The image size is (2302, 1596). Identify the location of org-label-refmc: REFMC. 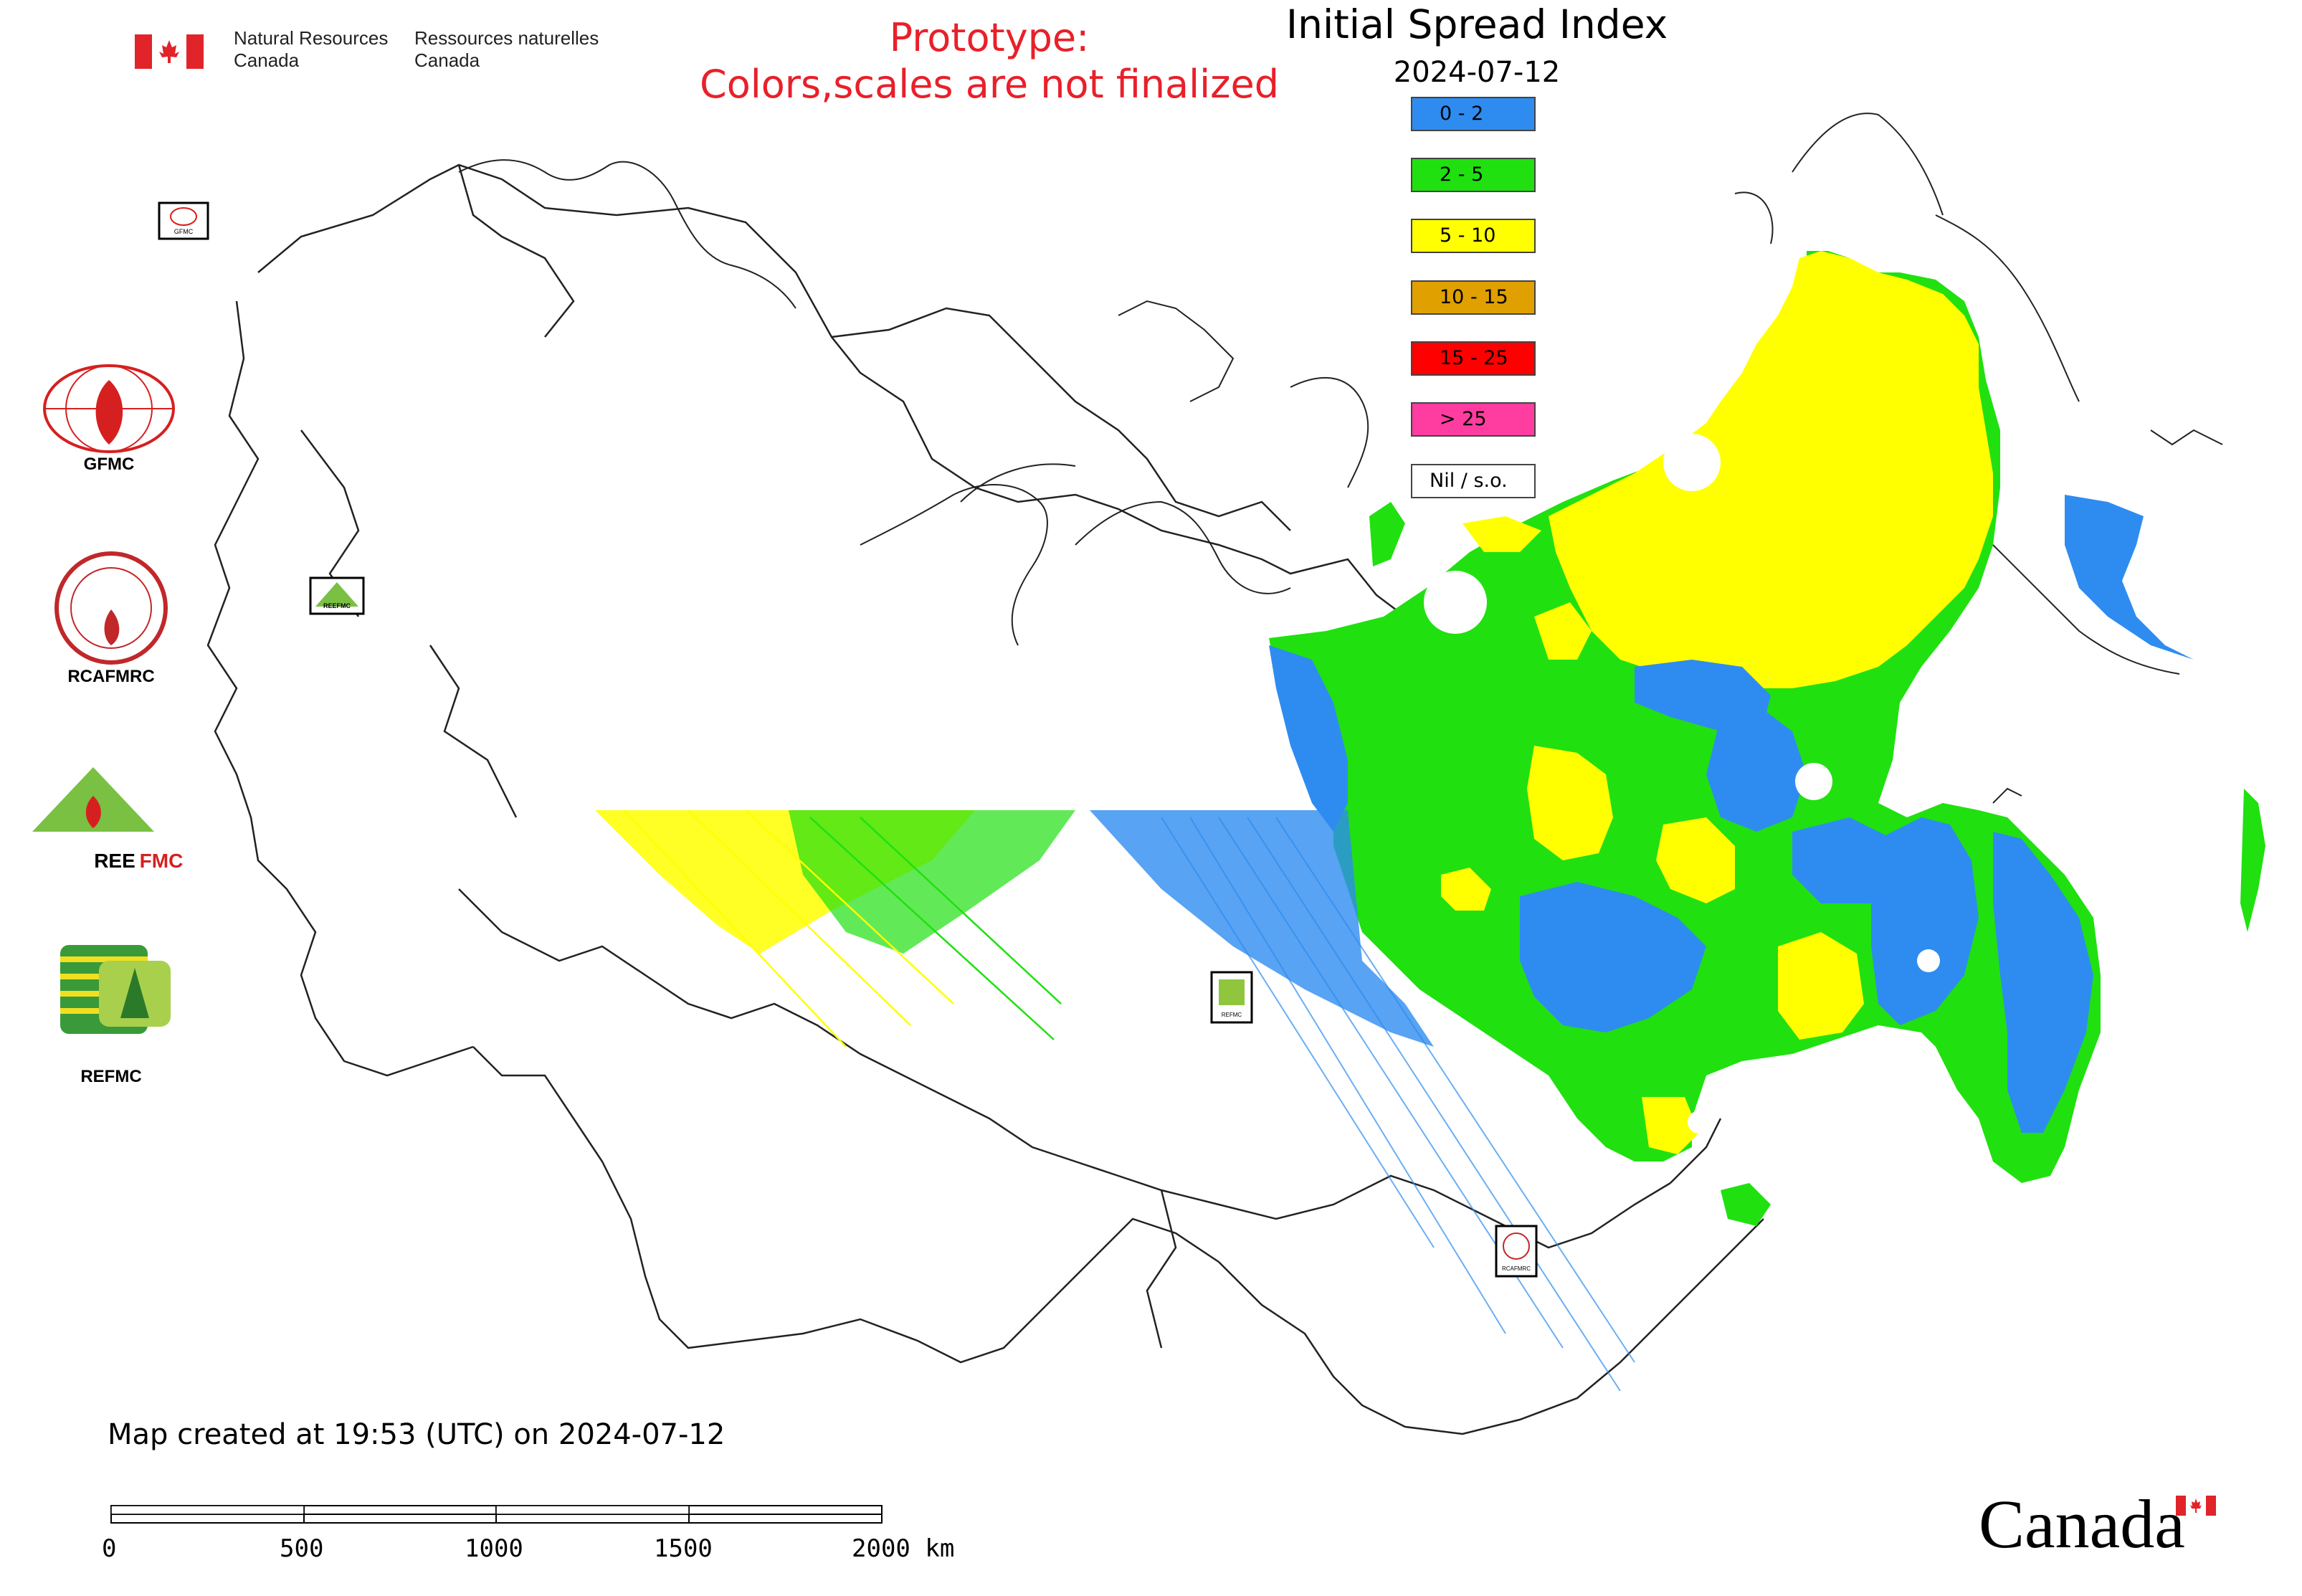
(111, 1076).